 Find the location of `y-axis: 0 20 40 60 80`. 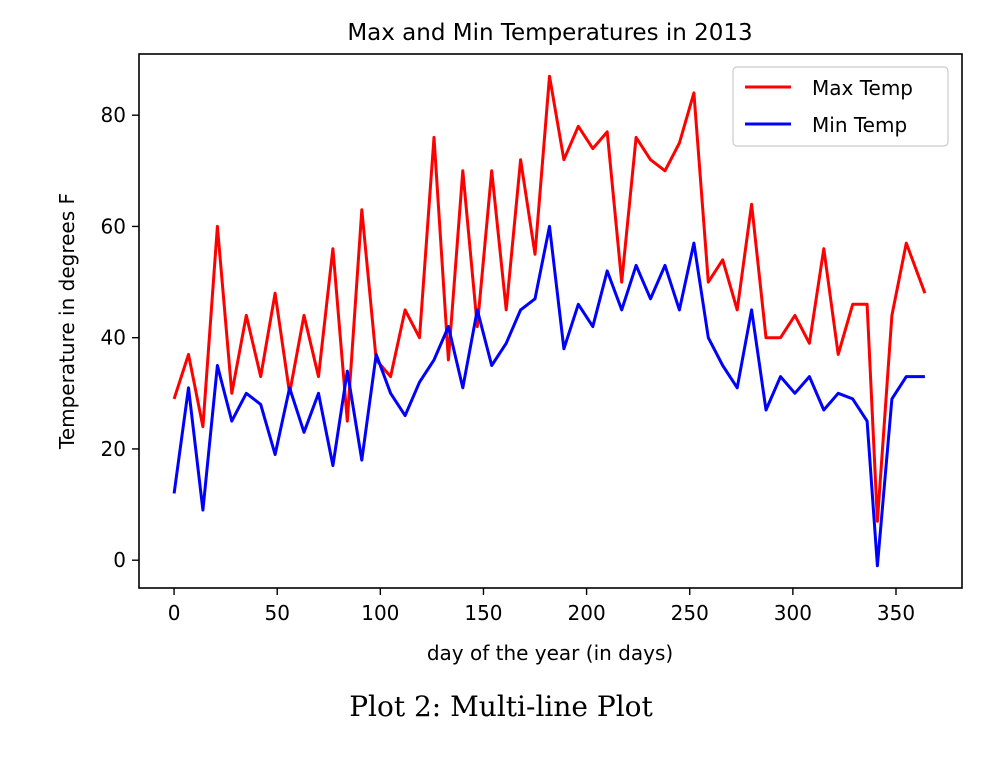

y-axis: 0 20 40 60 80 is located at coordinates (120, 337).